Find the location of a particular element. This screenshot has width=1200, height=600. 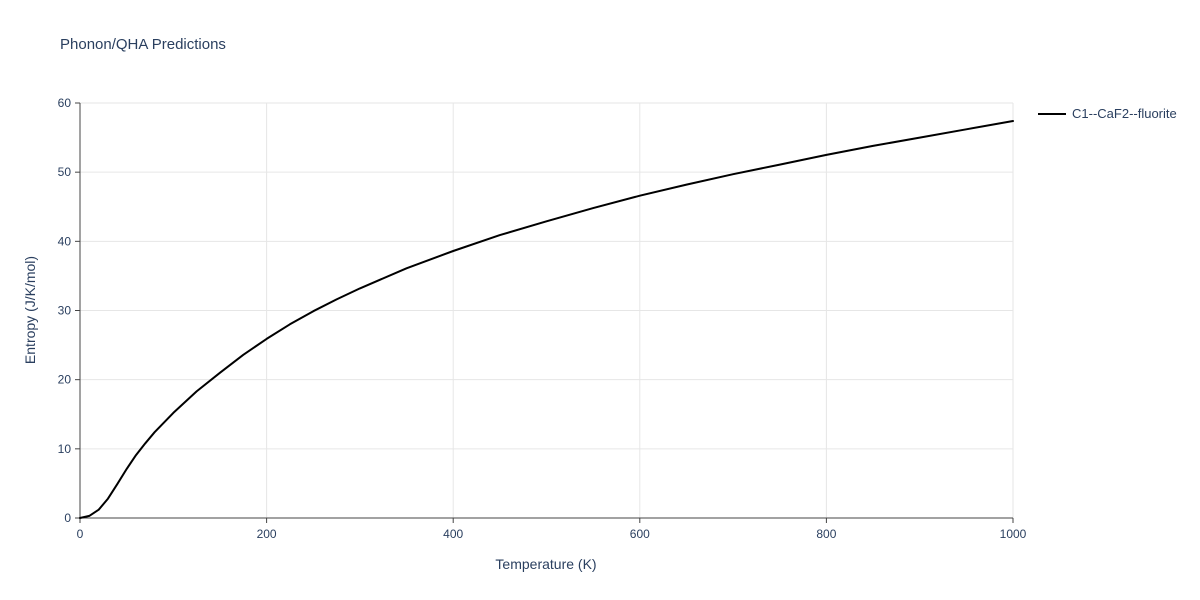

legend: C1--CaF2--fluorite is located at coordinates (1107, 113).